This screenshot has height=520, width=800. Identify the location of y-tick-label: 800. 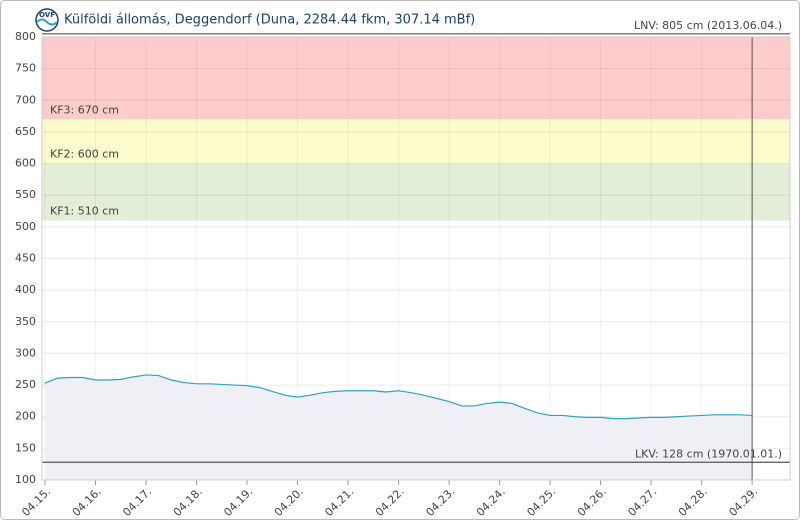
(25, 36).